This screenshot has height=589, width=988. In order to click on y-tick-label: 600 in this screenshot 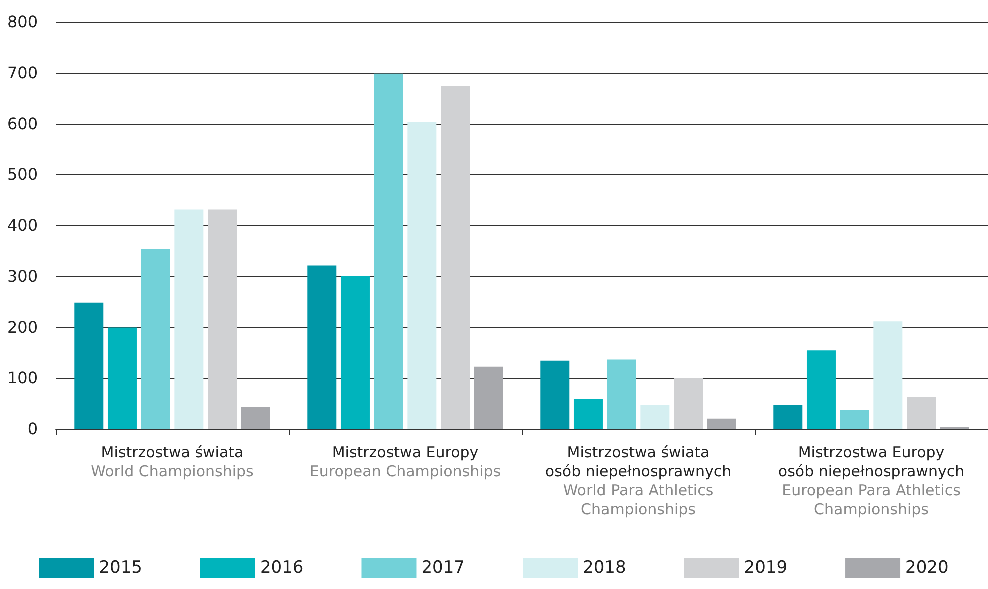, I will do `click(22, 124)`.